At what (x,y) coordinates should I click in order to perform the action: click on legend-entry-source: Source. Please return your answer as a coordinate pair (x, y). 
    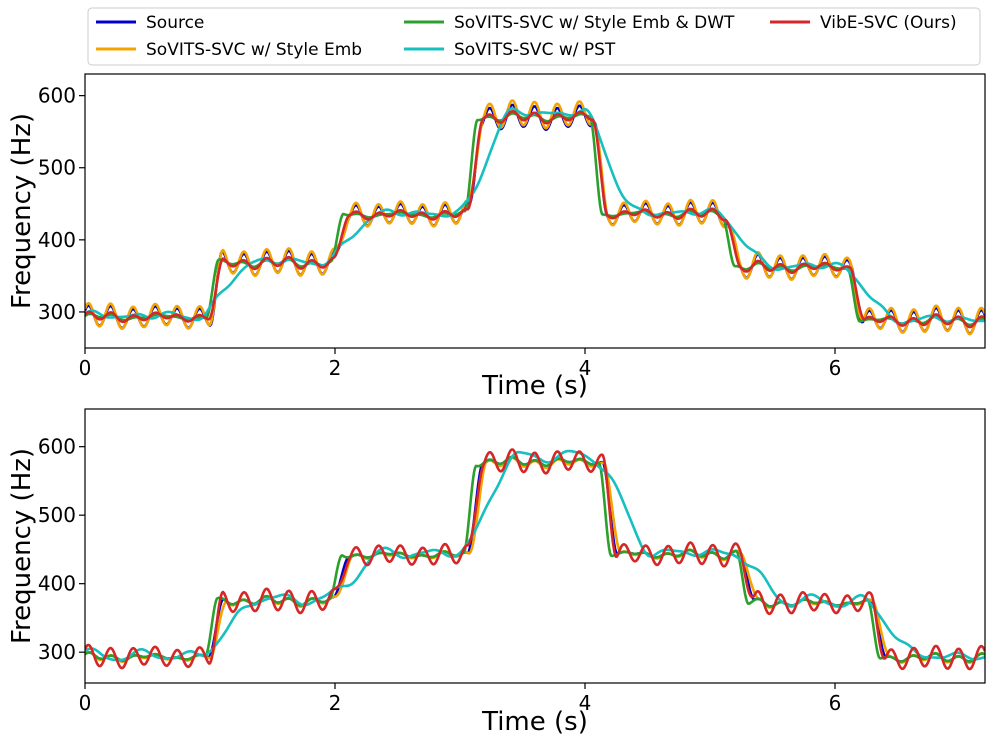
    Looking at the image, I should click on (150, 23).